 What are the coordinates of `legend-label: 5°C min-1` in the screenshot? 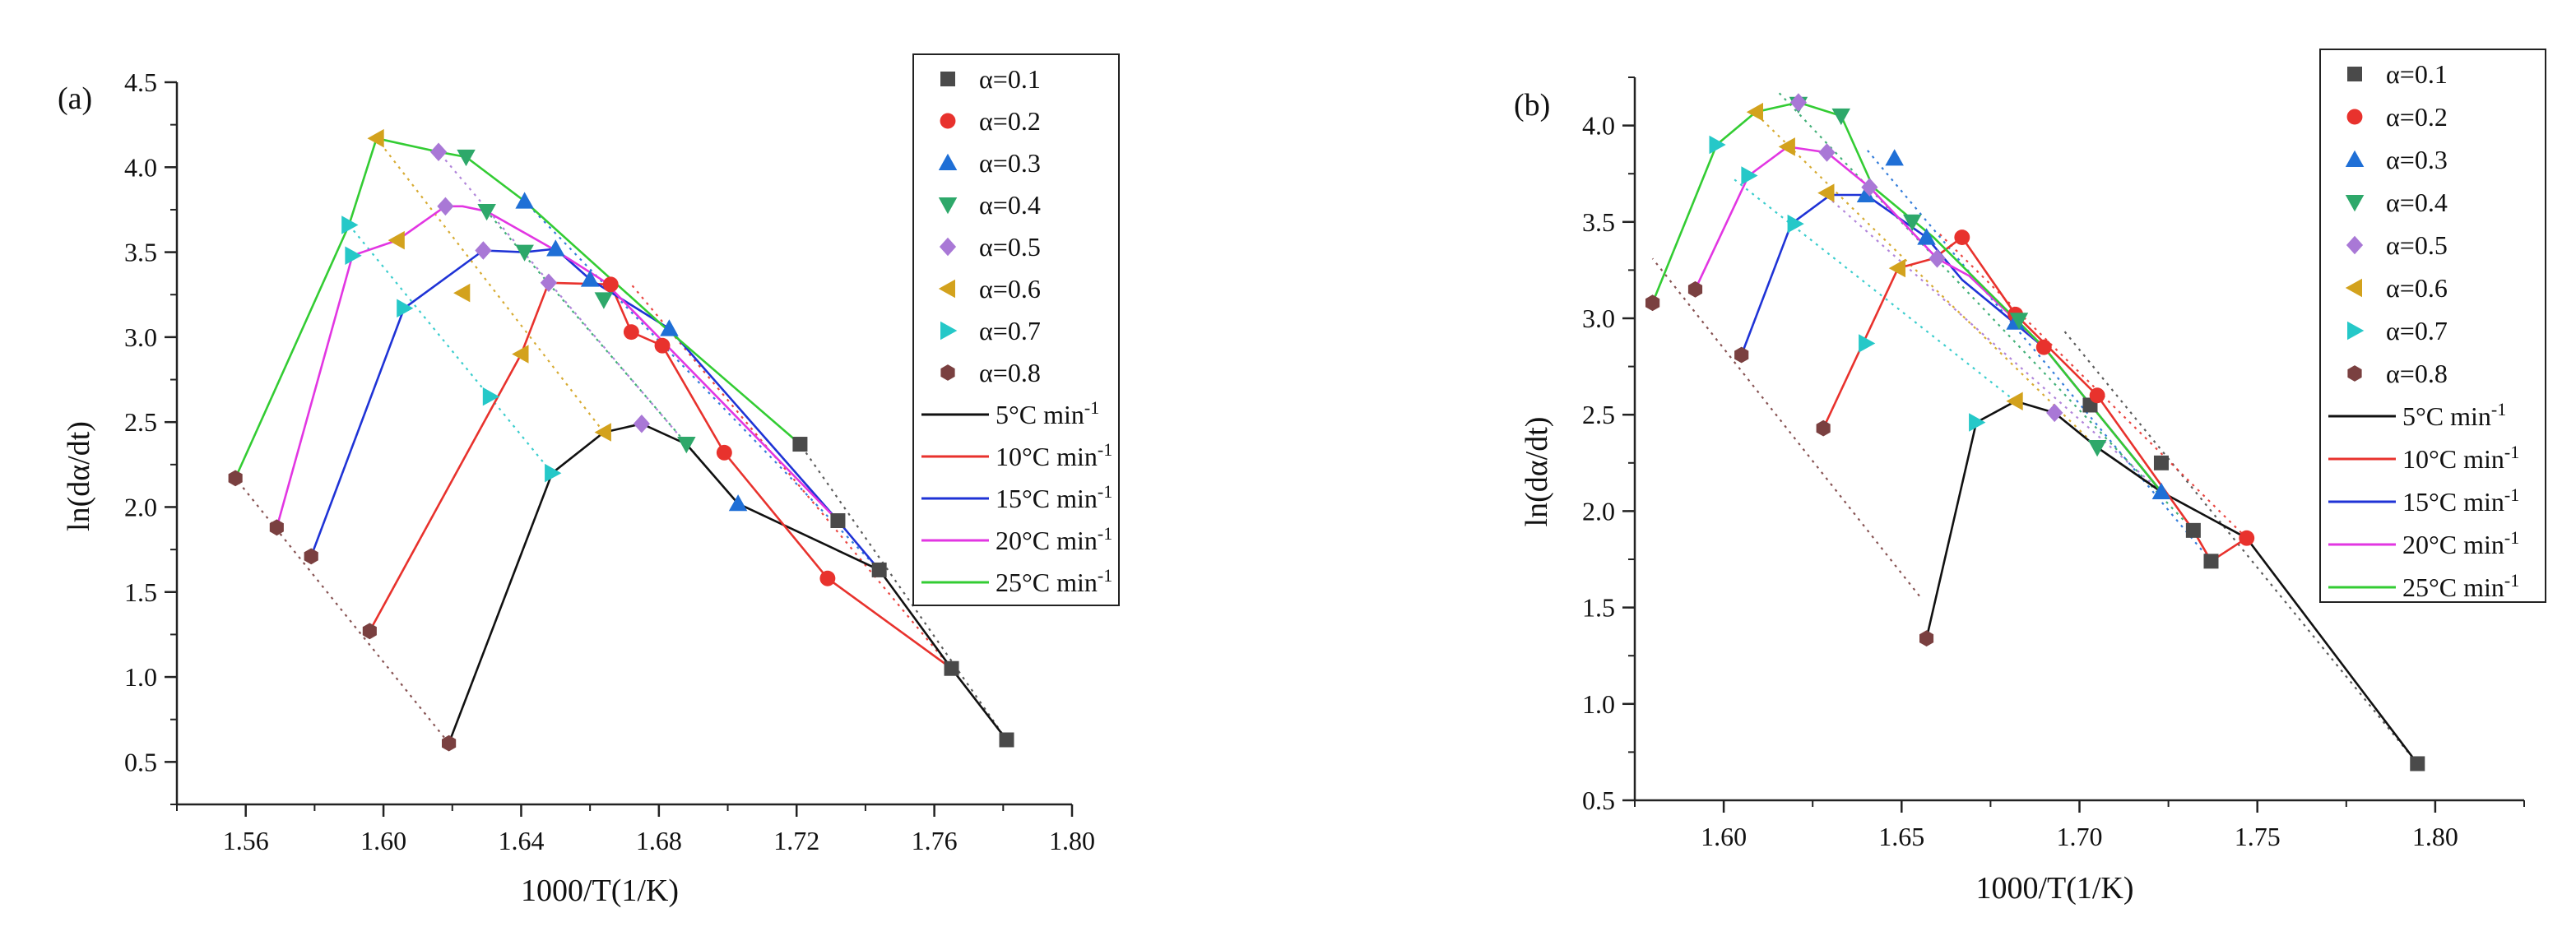 It's located at (2454, 415).